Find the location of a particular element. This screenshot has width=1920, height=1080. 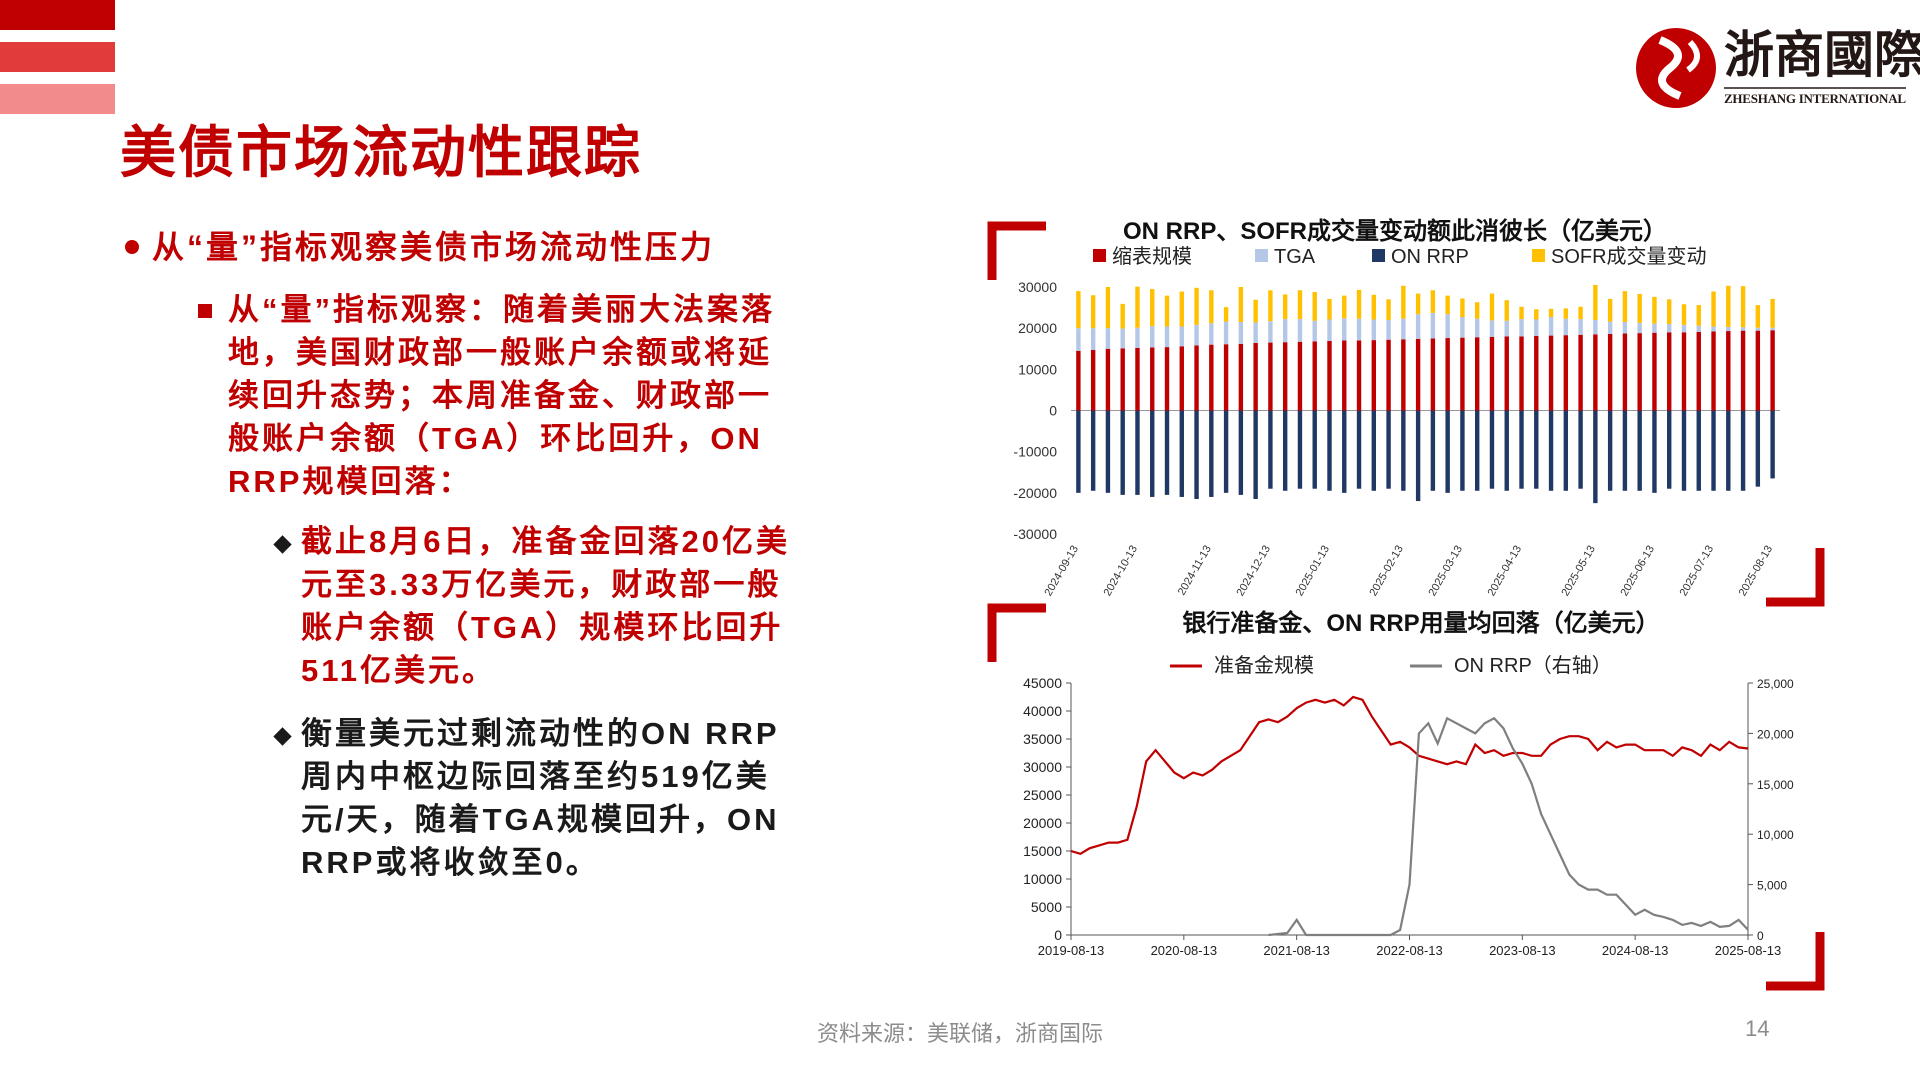

y2-tick-label: 0 is located at coordinates (1760, 936).